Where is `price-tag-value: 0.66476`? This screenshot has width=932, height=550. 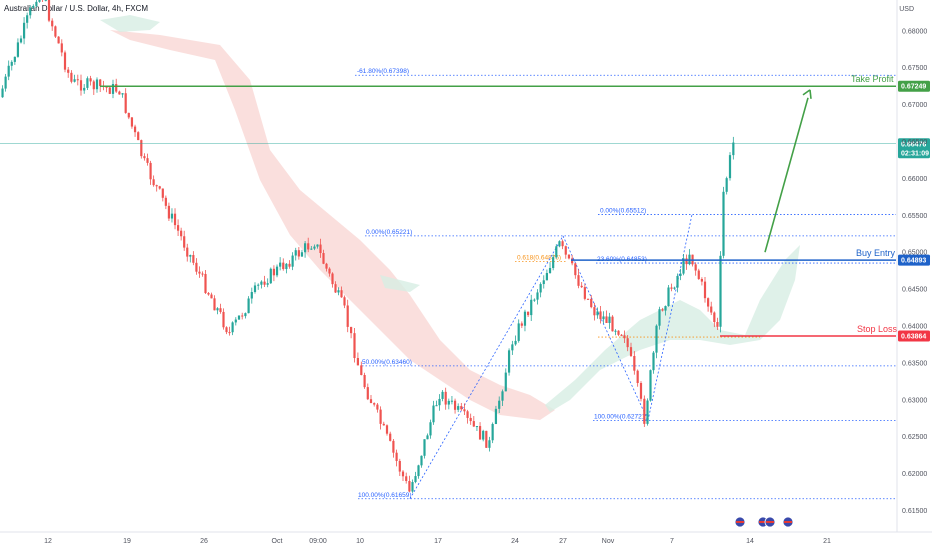 price-tag-value: 0.66476 is located at coordinates (913, 144).